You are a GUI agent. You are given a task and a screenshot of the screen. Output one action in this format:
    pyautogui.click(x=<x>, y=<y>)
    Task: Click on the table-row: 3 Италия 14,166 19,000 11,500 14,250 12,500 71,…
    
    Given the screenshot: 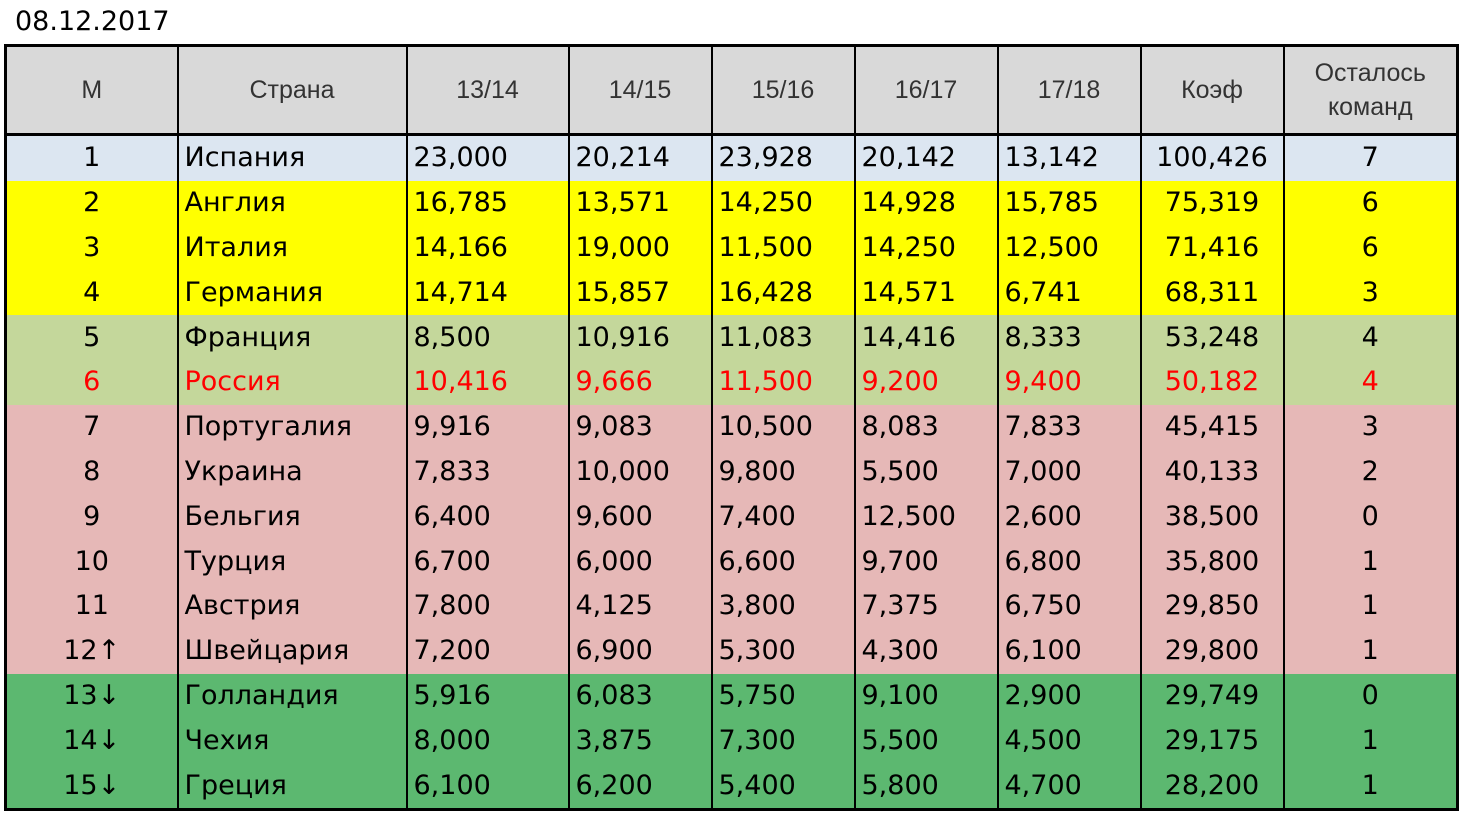 What is the action you would take?
    pyautogui.click(x=731, y=248)
    